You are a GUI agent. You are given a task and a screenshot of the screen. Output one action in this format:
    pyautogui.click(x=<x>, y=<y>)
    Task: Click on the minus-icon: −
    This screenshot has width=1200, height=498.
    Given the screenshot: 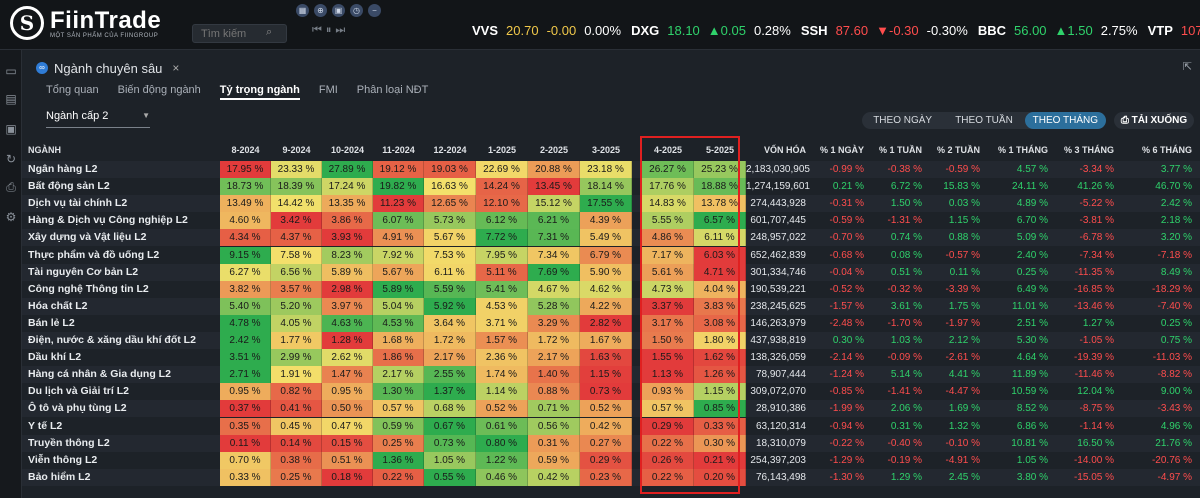 What is the action you would take?
    pyautogui.click(x=374, y=10)
    